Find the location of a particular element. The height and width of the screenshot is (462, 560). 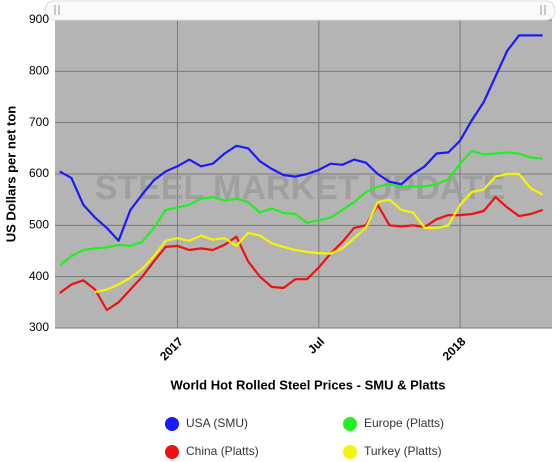

y-tick-label: 500 is located at coordinates (39, 225).